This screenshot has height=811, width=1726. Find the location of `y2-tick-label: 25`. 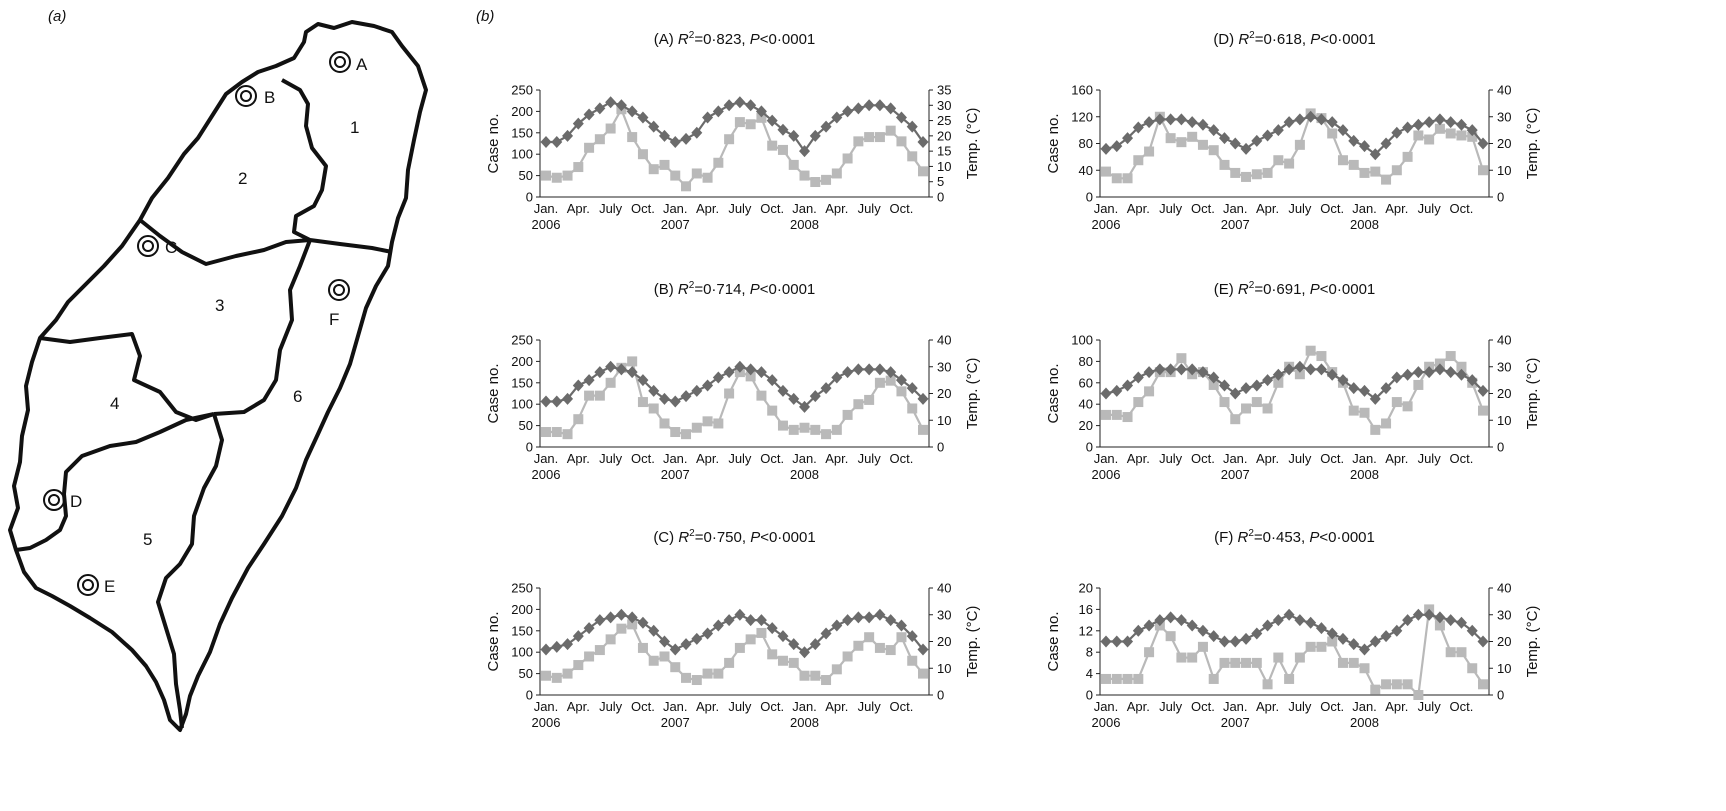

y2-tick-label: 25 is located at coordinates (944, 120).